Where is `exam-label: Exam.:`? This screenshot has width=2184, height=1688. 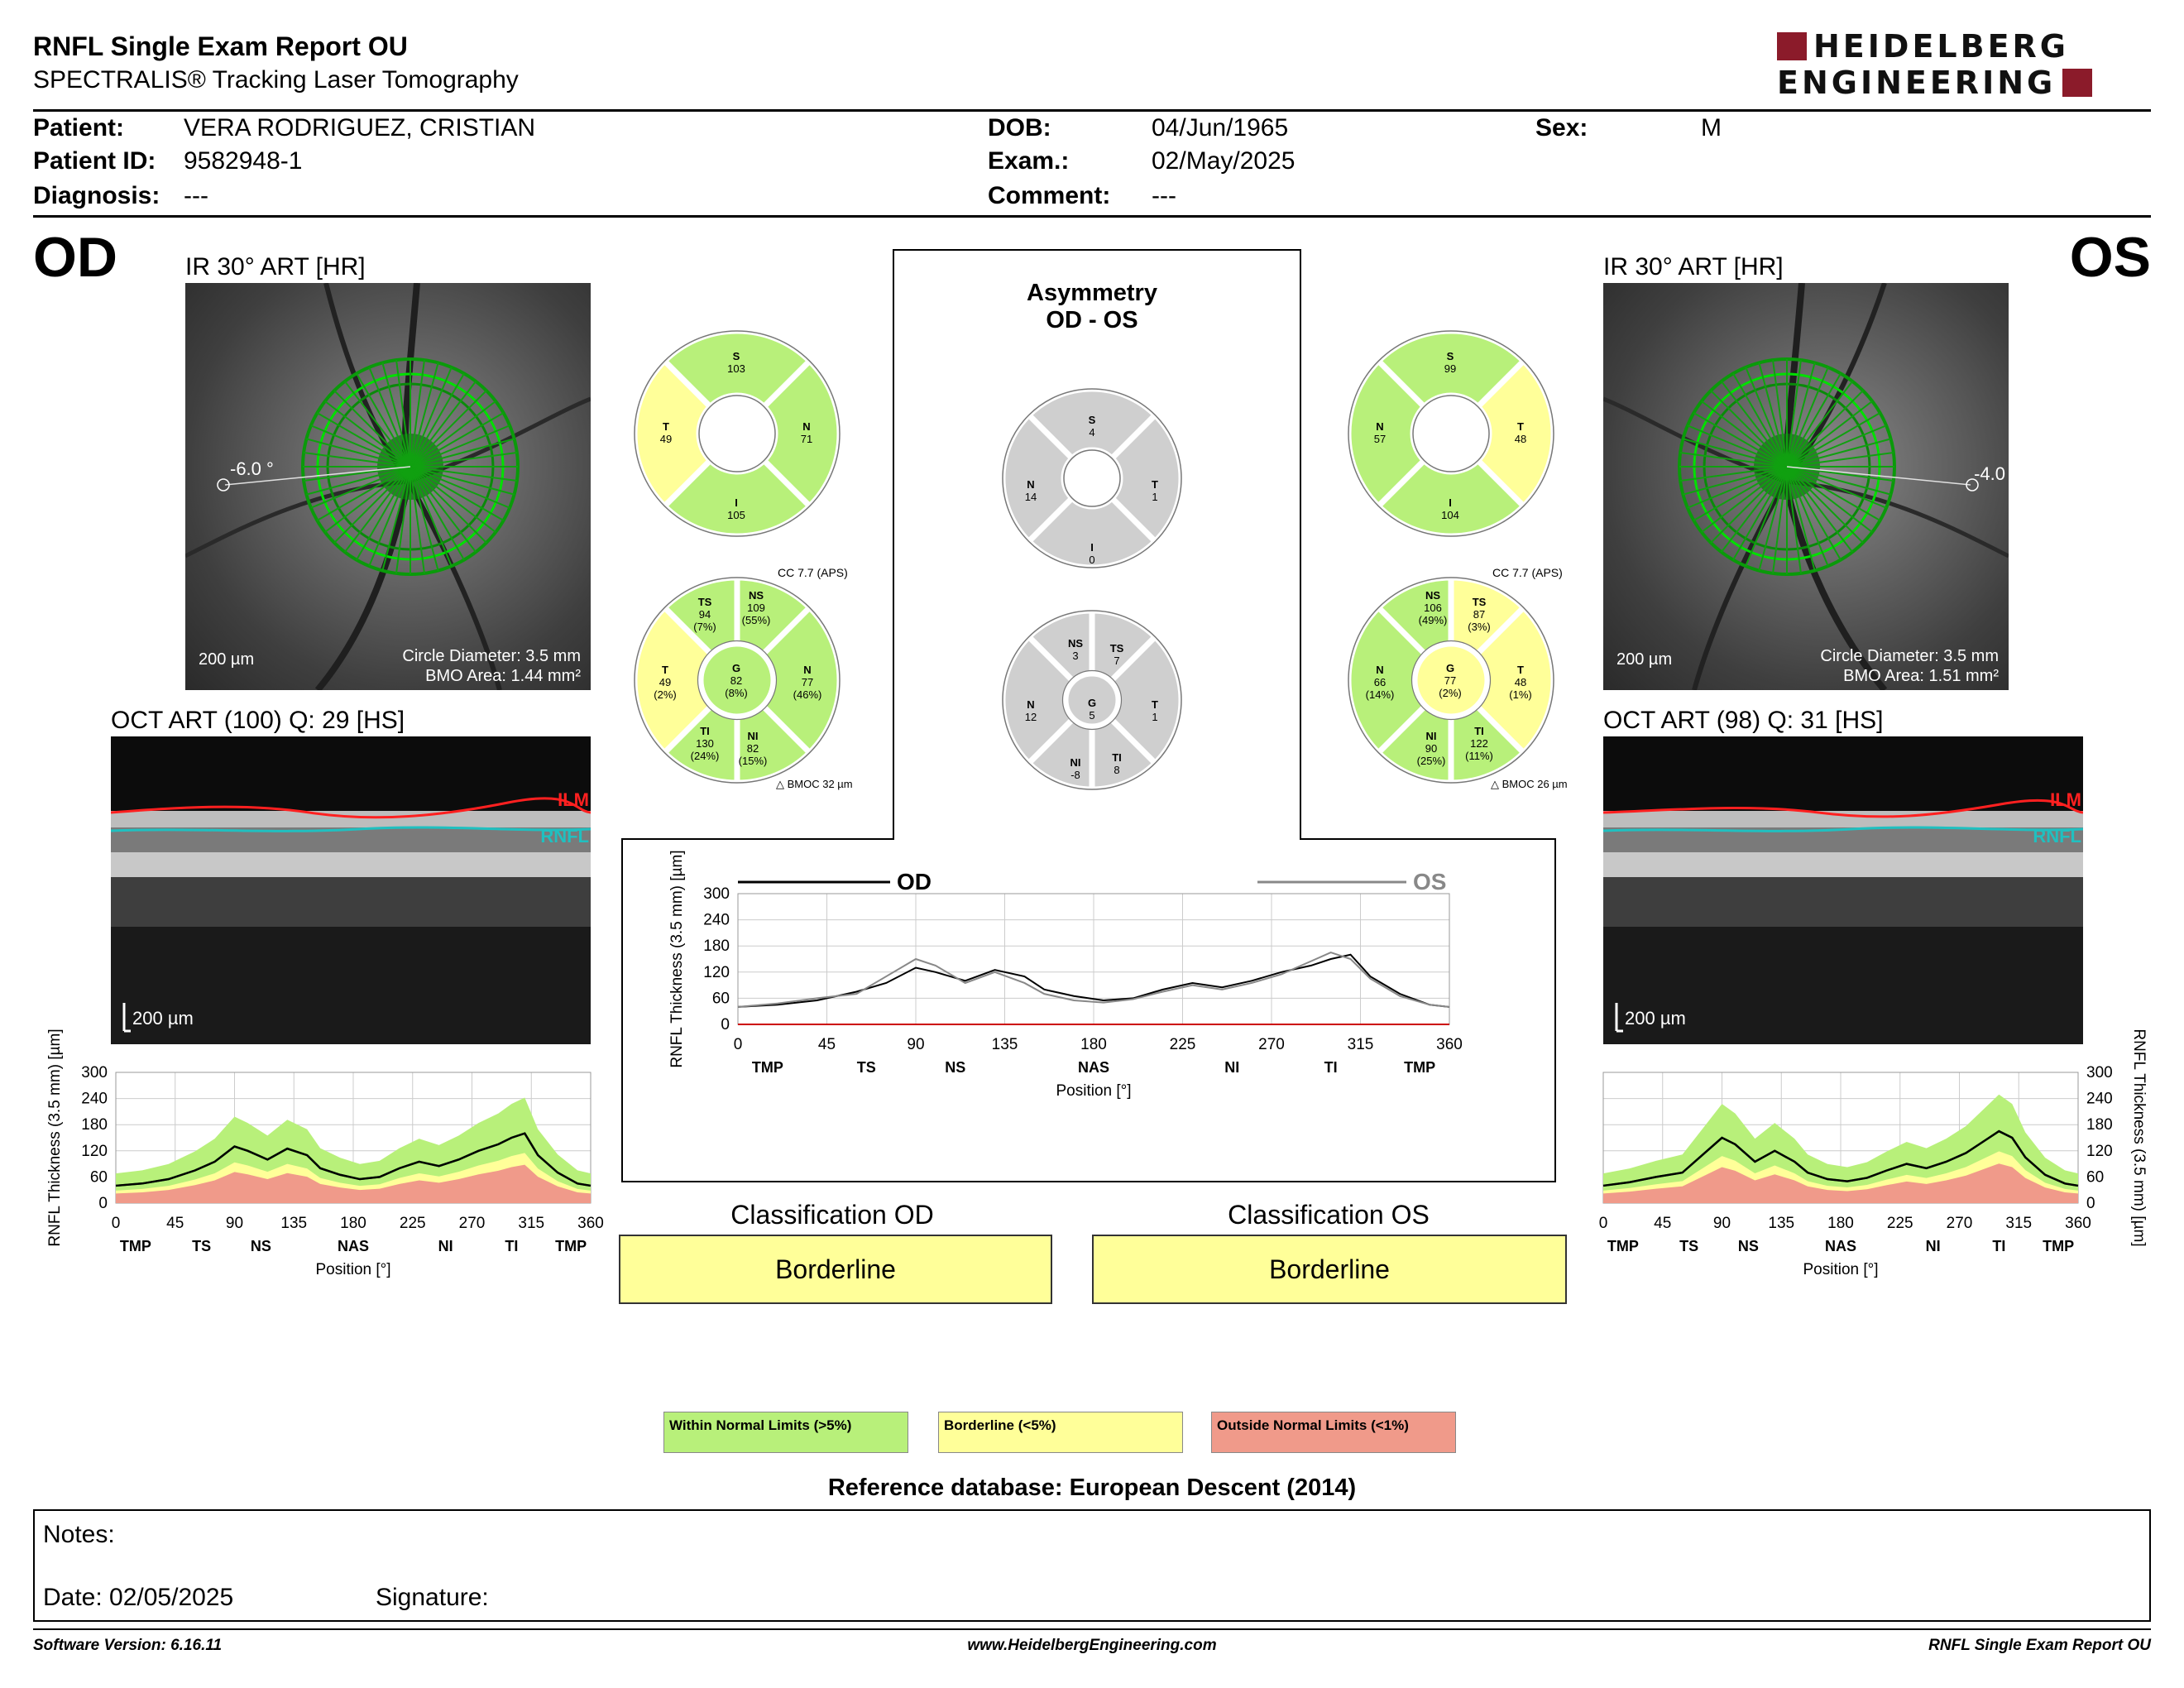
exam-label: Exam.: is located at coordinates (1029, 161).